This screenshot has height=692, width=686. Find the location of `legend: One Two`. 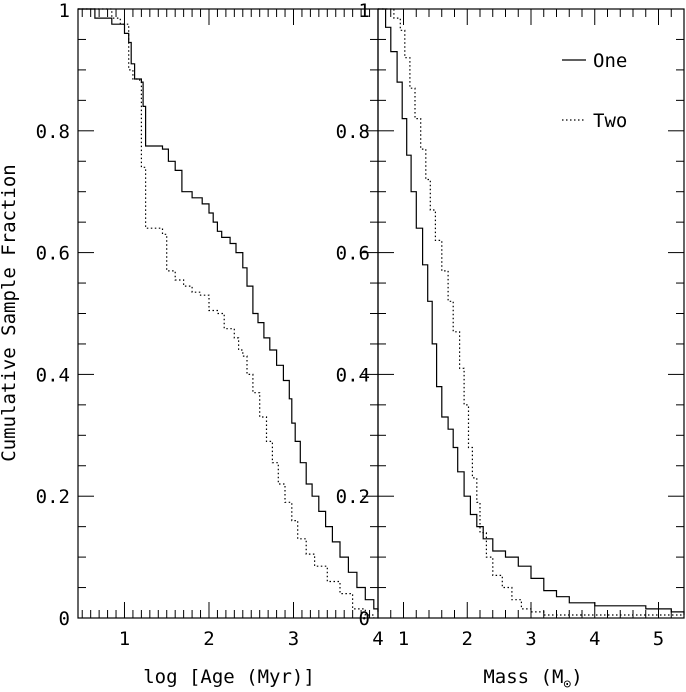

legend: One Two is located at coordinates (594, 91).